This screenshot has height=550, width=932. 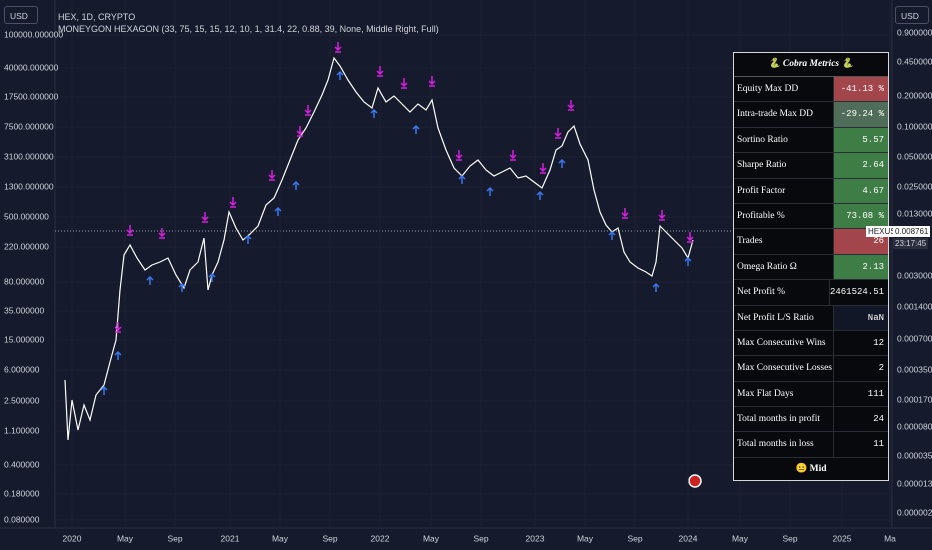 I want to click on metric-value: 73.08 %, so click(x=861, y=216).